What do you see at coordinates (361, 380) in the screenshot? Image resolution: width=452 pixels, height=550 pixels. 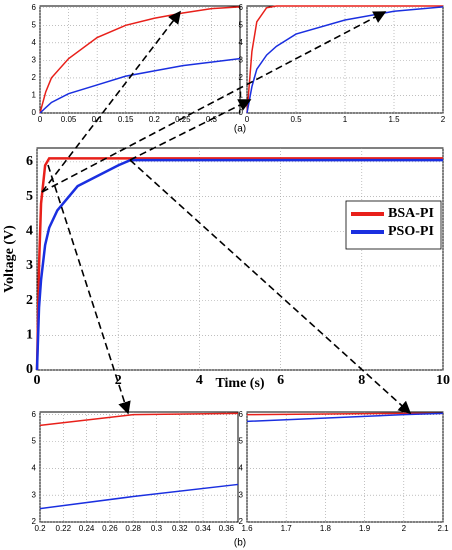 I see `x-tick-label: 8` at bounding box center [361, 380].